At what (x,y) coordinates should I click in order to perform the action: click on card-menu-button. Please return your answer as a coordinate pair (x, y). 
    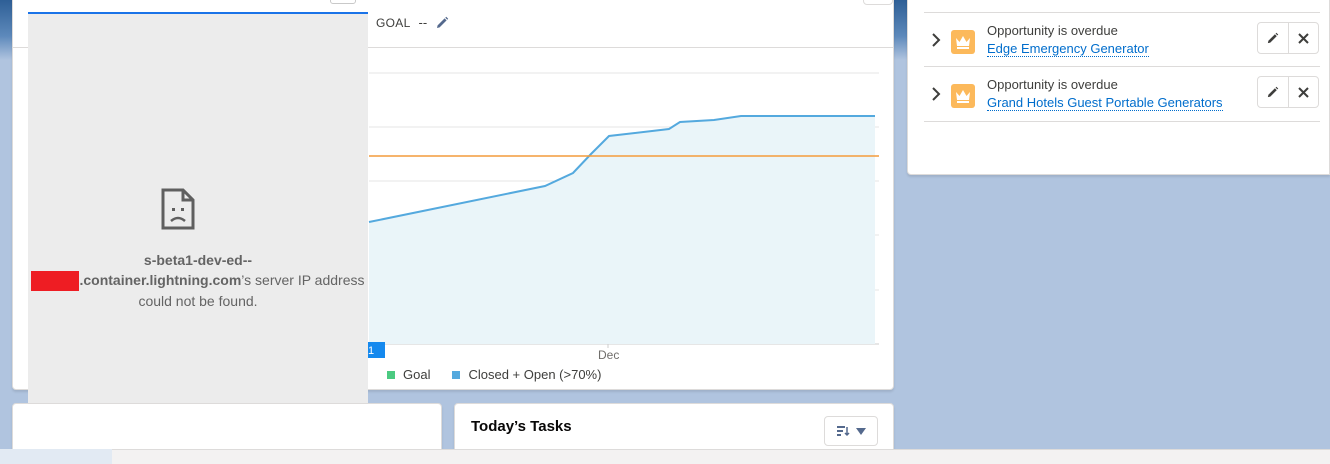
    Looking at the image, I should click on (878, 2).